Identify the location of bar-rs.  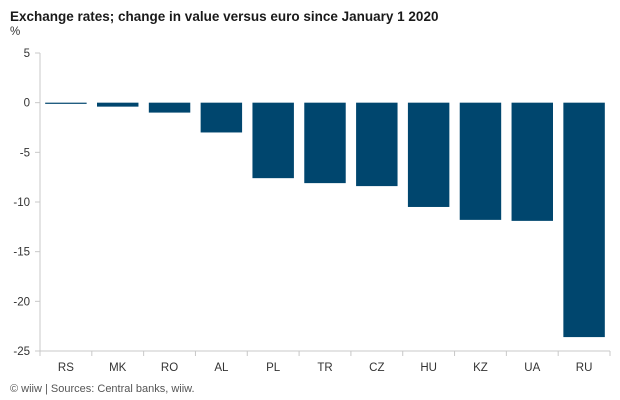
(66, 103).